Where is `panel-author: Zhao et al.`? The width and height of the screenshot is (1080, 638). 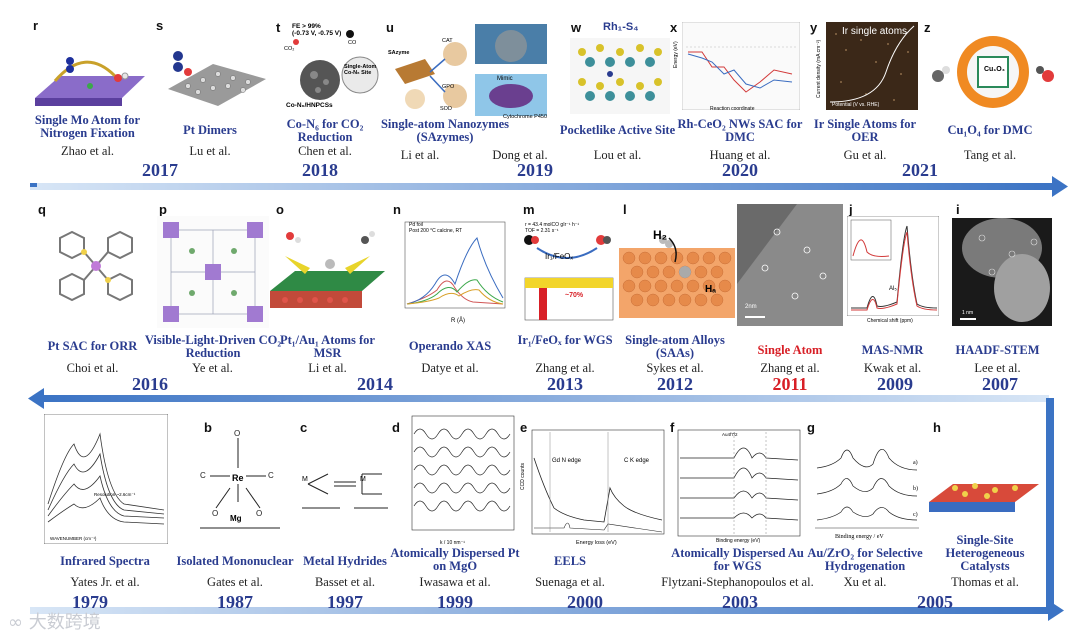
panel-author: Zhao et al. is located at coordinates (87, 151).